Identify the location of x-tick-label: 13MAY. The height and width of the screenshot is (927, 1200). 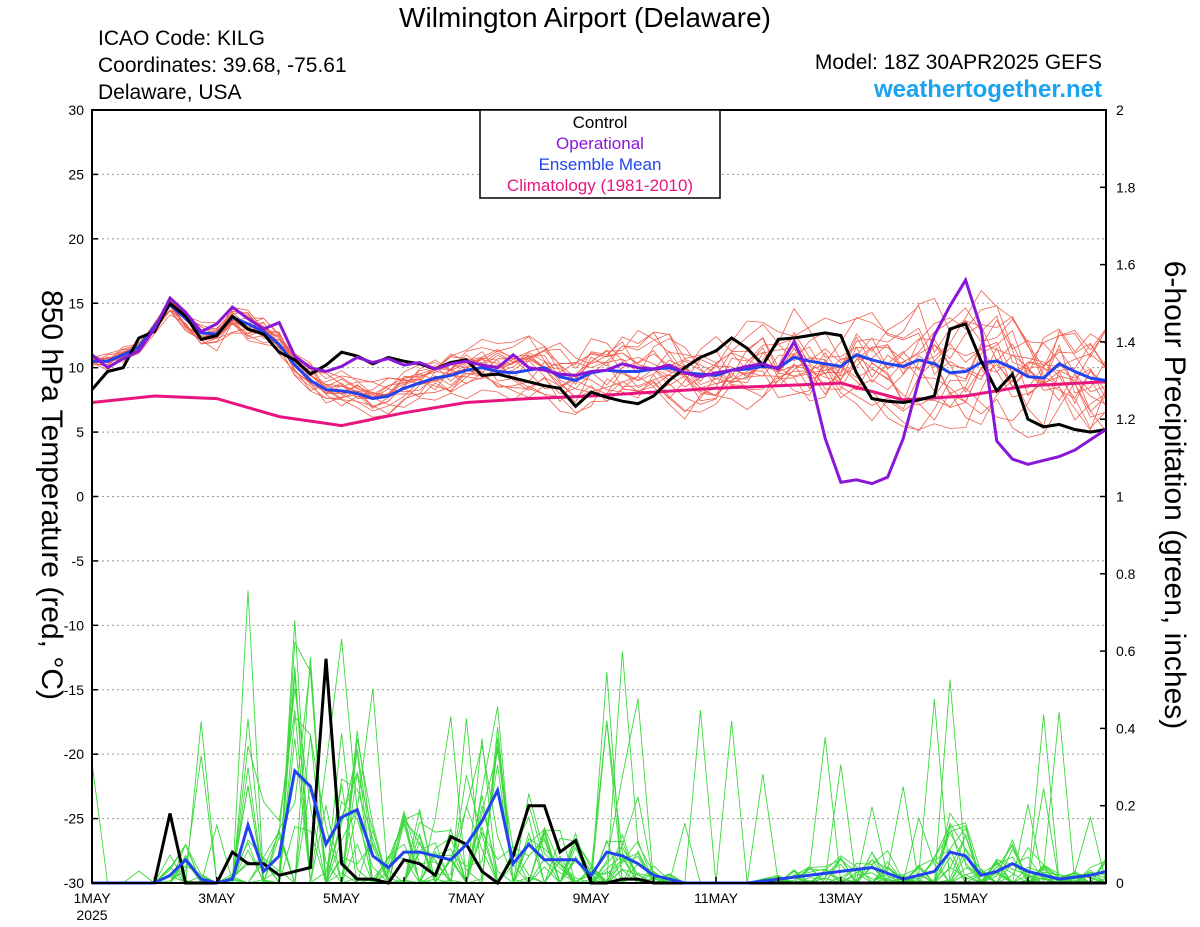
(841, 898).